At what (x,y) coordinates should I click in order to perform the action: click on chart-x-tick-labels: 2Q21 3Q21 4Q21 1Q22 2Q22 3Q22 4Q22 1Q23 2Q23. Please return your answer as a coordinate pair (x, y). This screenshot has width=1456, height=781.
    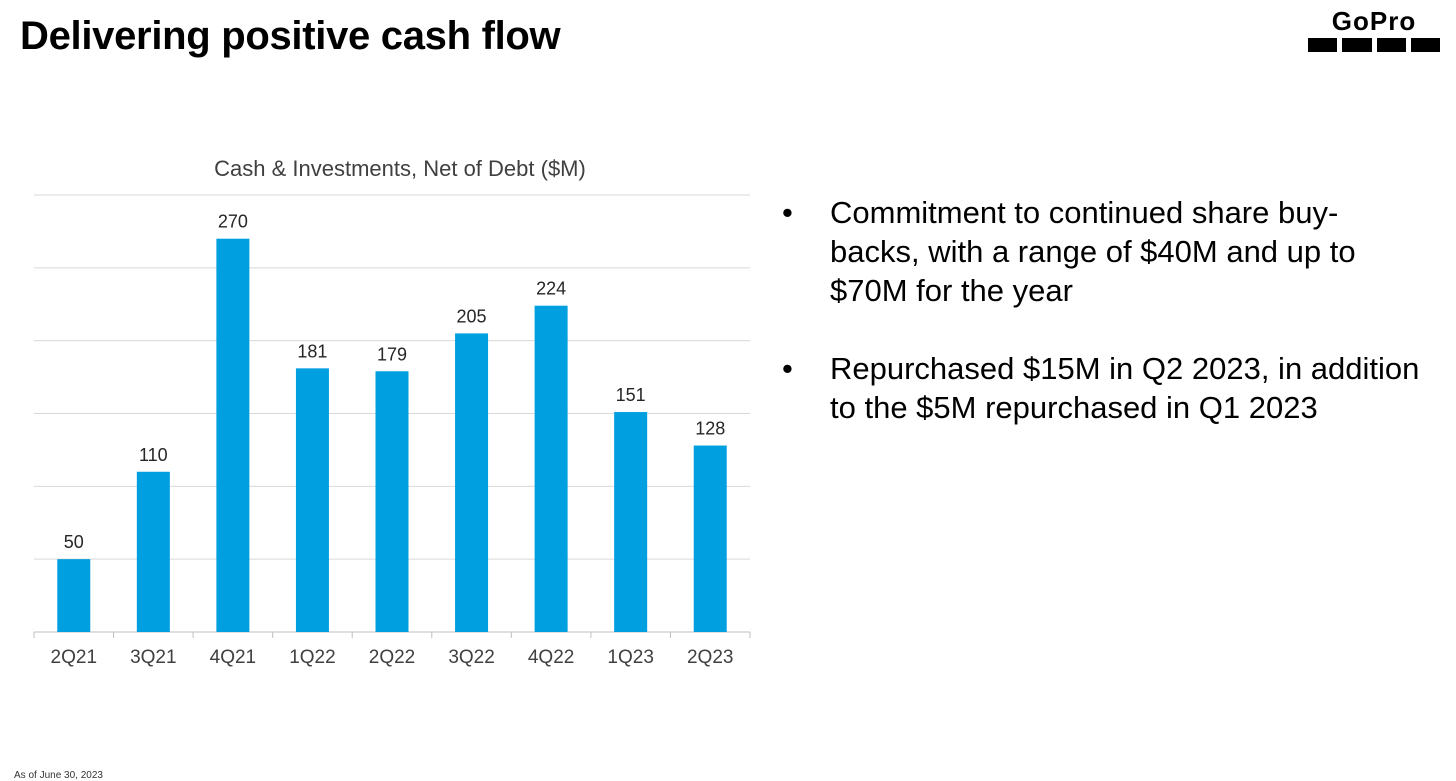
    Looking at the image, I should click on (392, 657).